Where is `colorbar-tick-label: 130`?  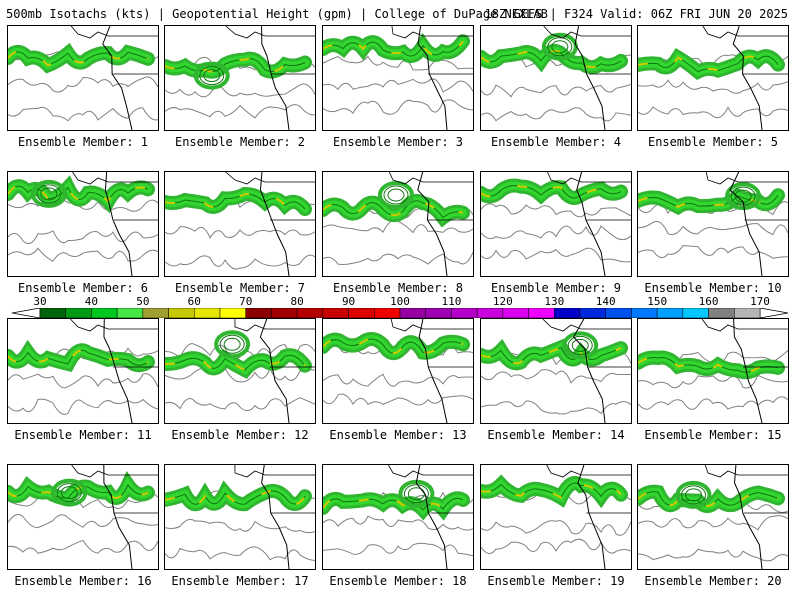 colorbar-tick-label: 130 is located at coordinates (554, 301).